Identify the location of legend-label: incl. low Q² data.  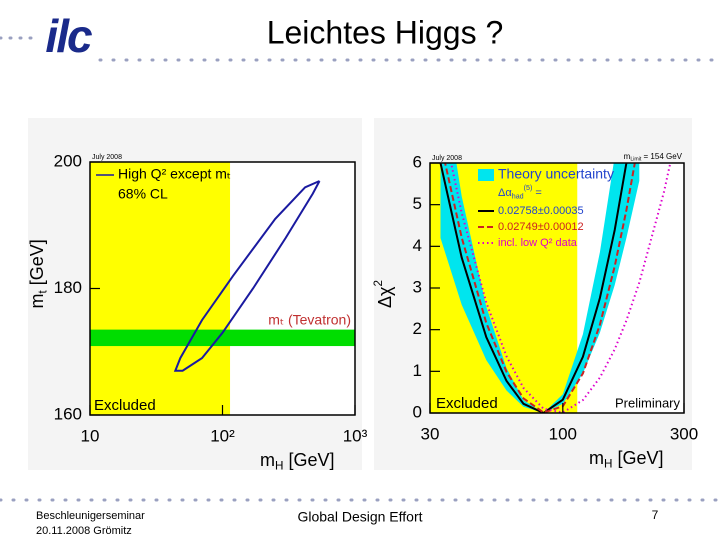
(538, 243).